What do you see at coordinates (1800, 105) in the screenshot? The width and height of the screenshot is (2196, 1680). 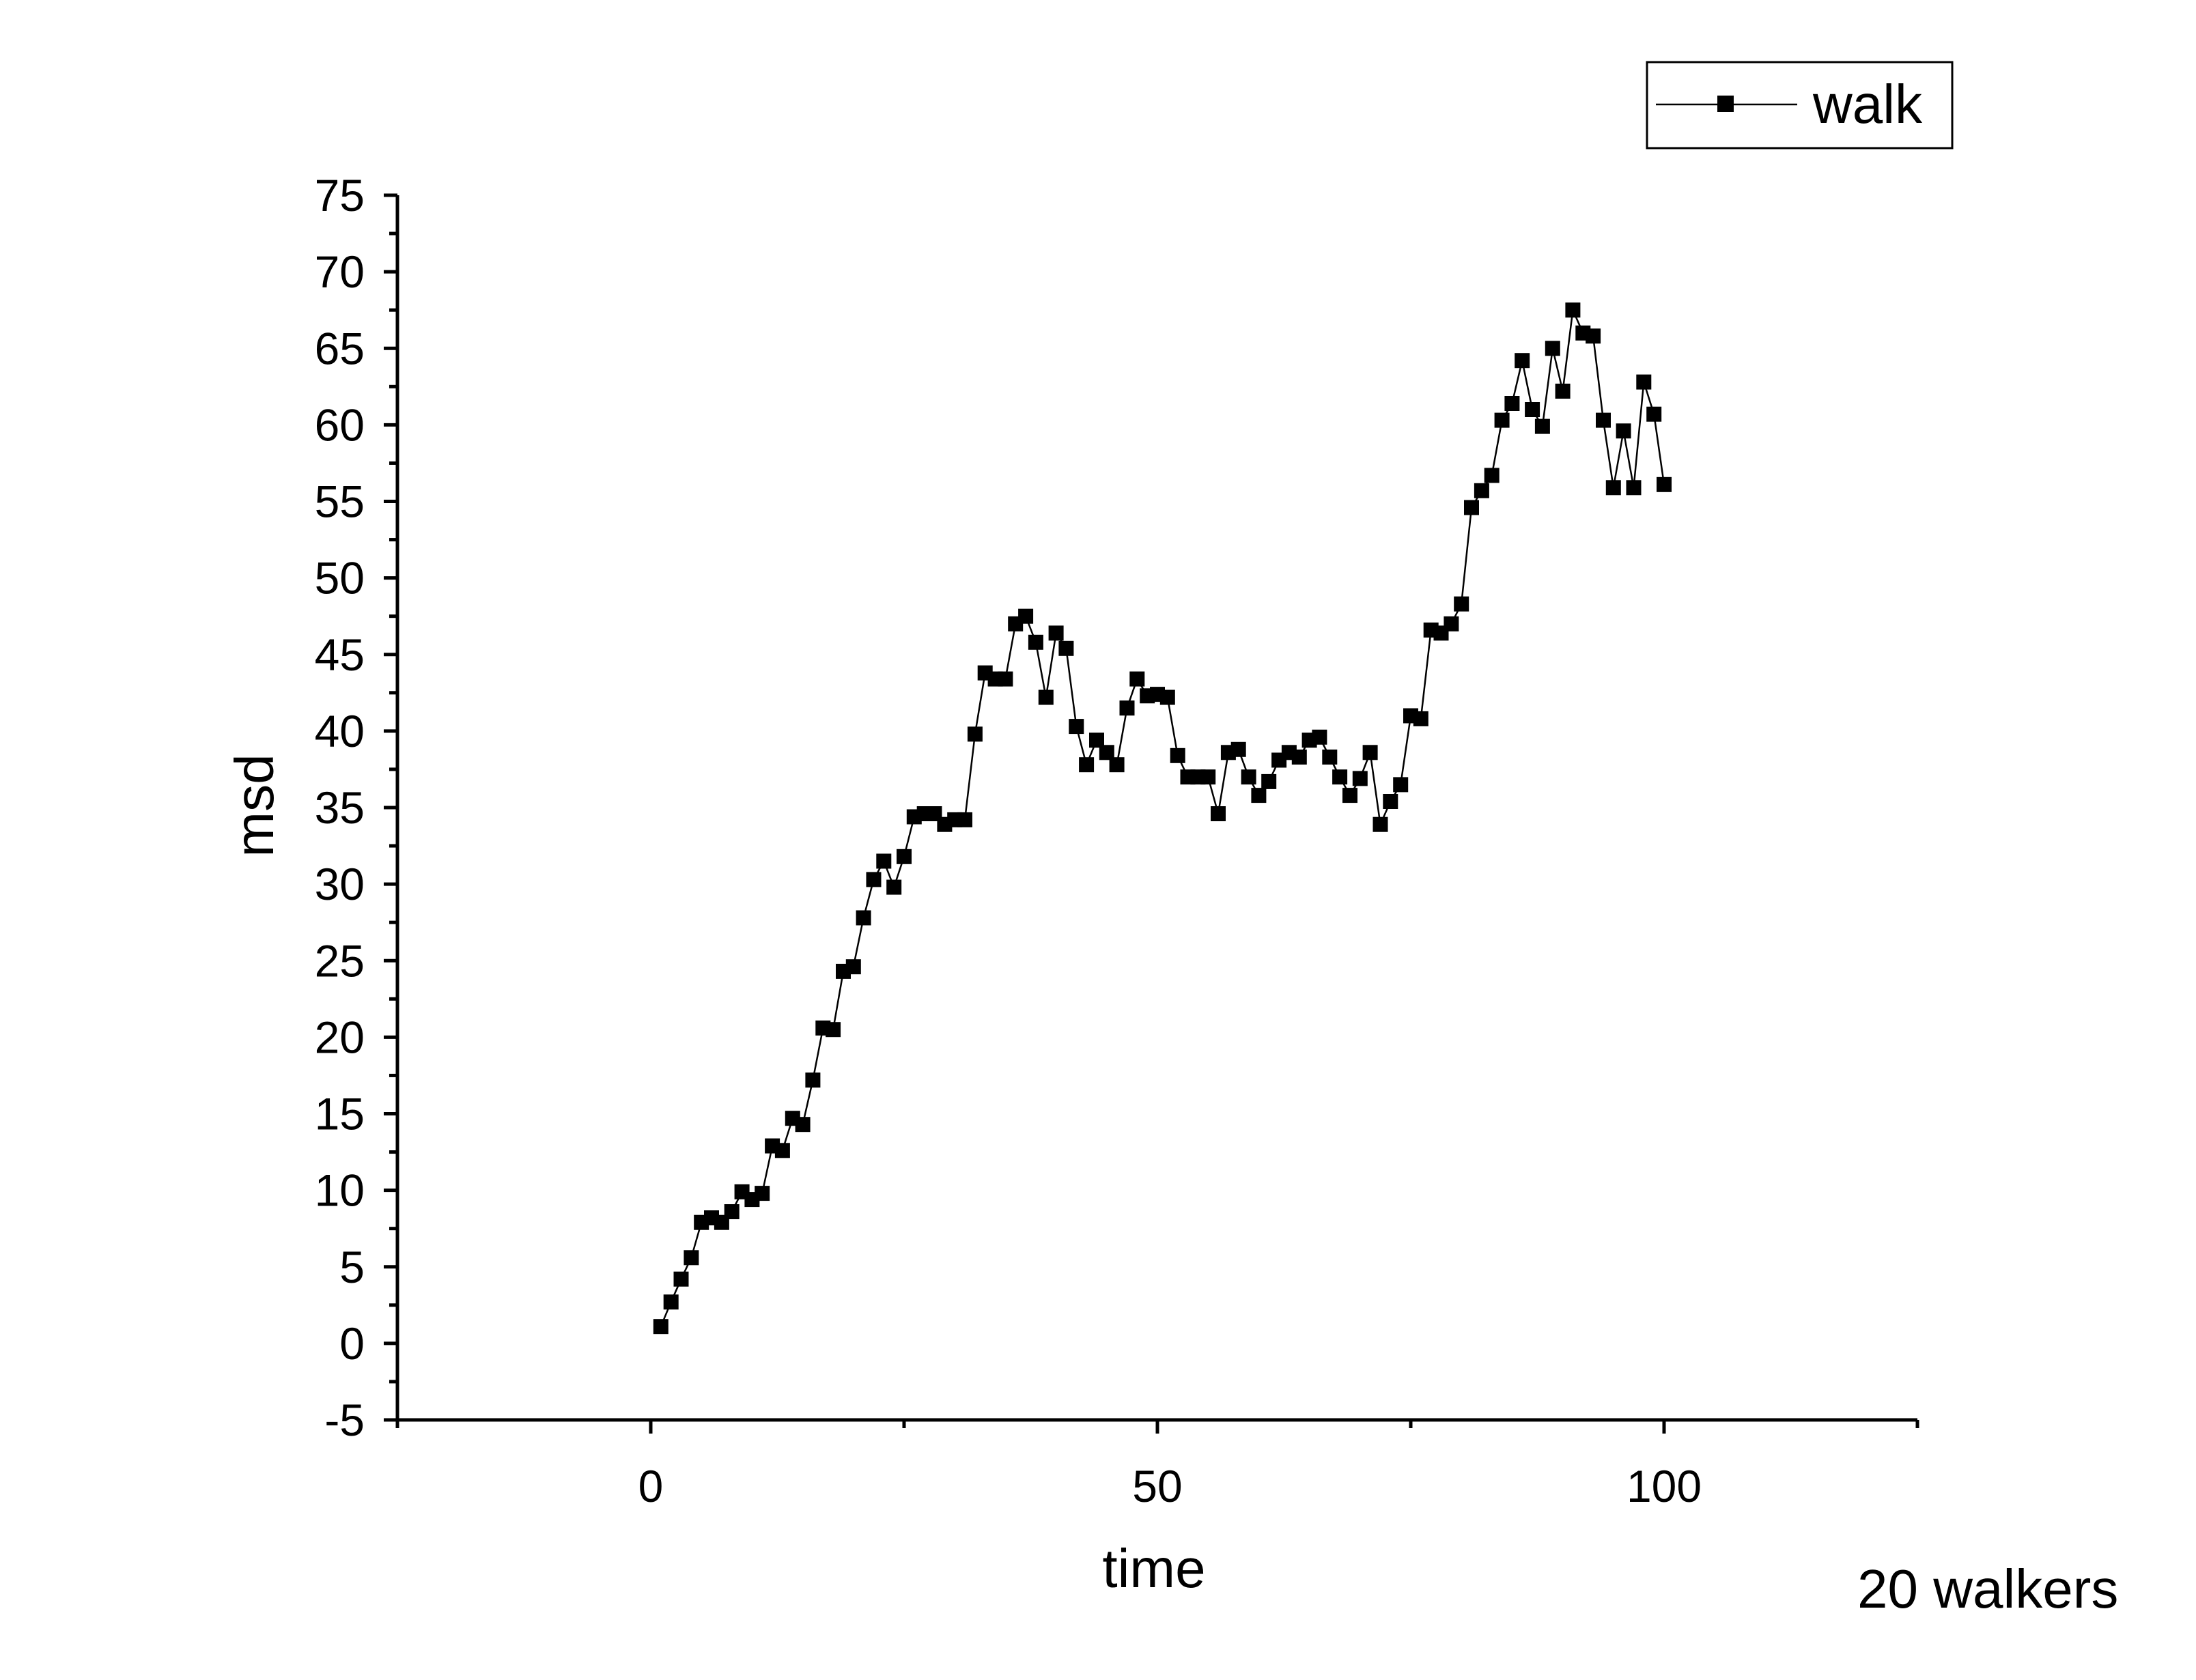 I see `legend: walk` at bounding box center [1800, 105].